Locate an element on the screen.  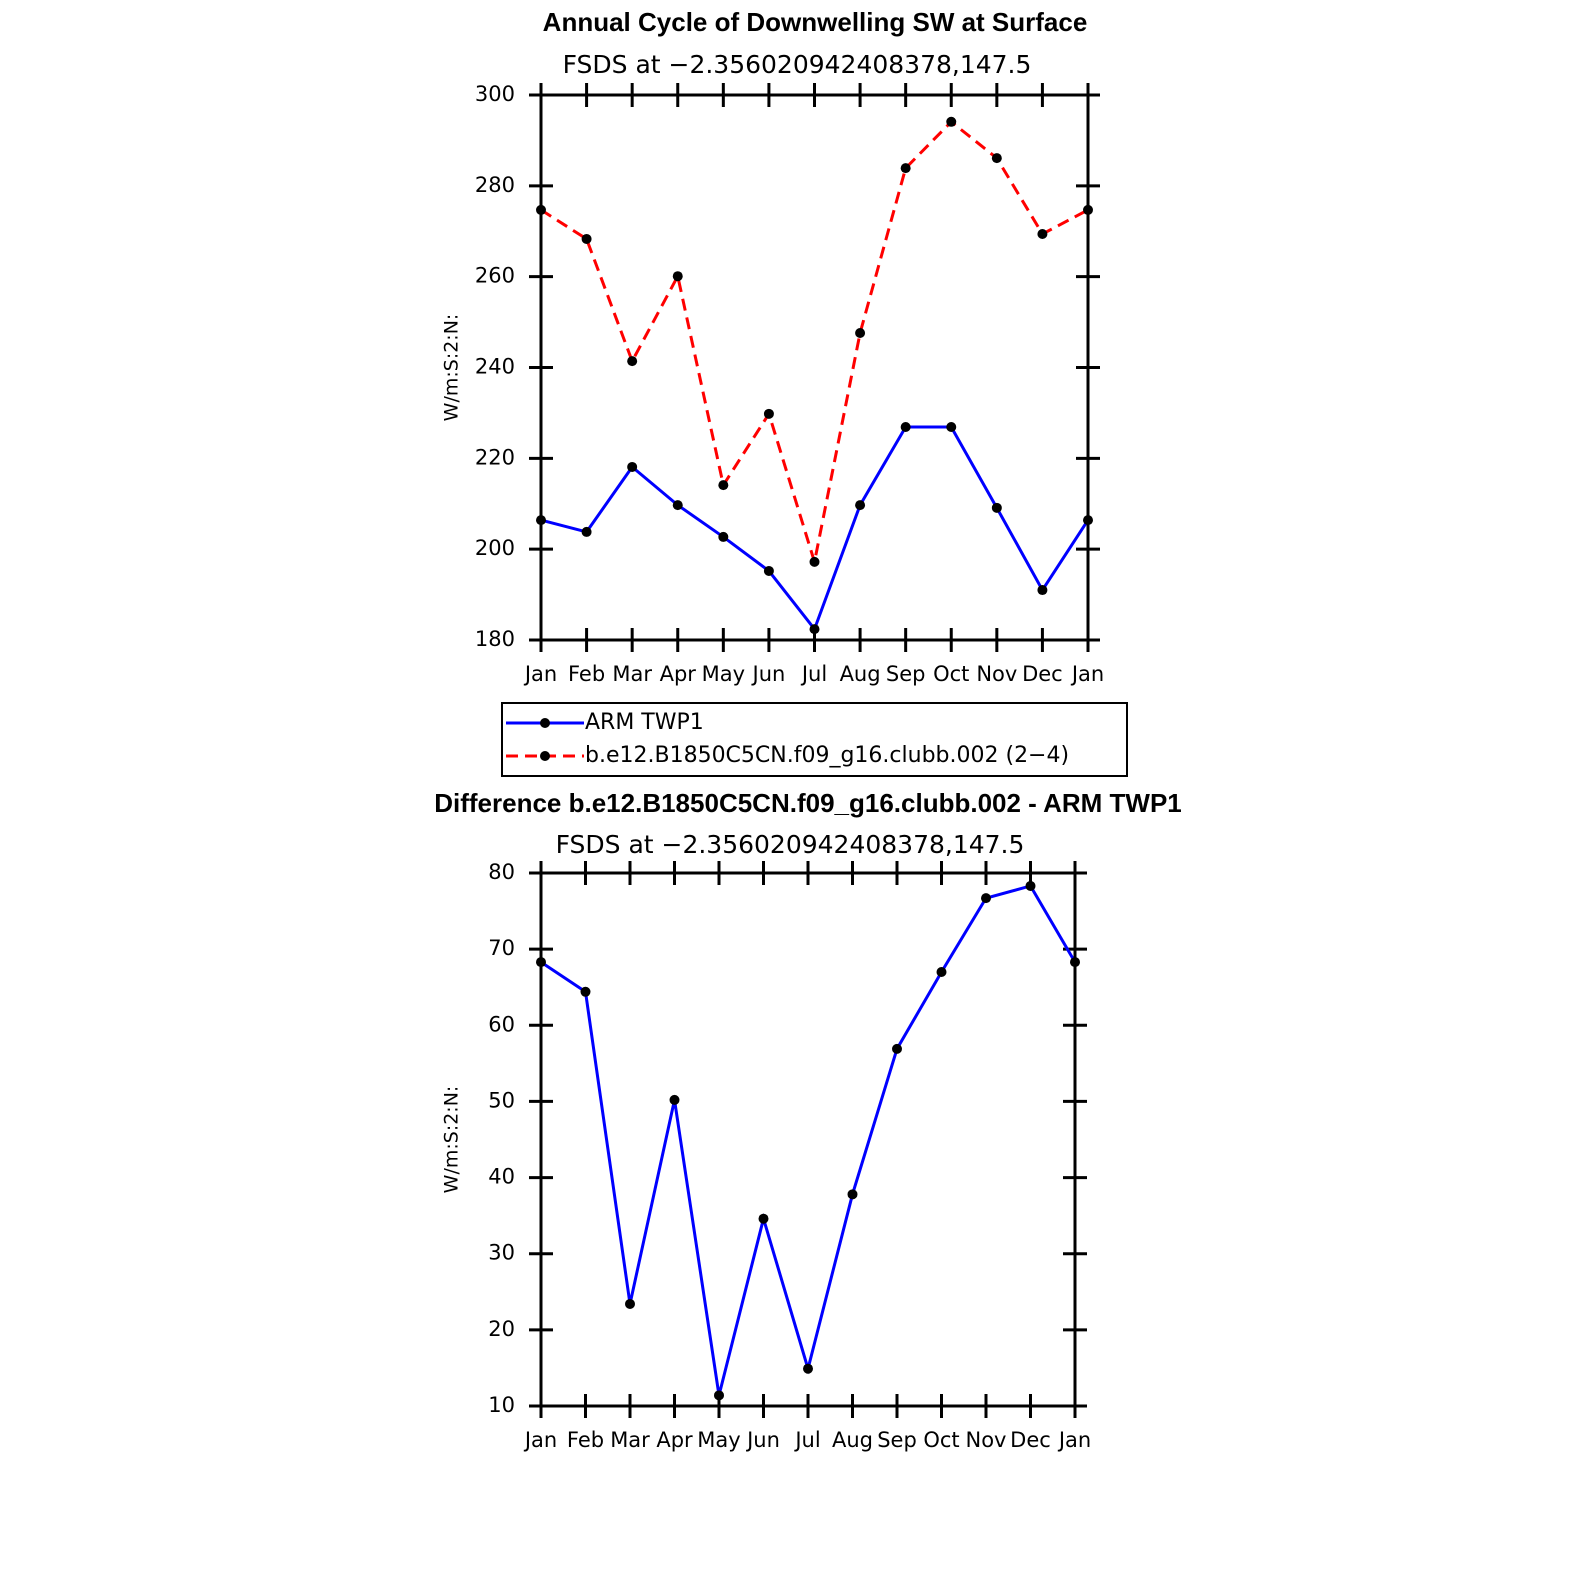
y-tick-label: 50 is located at coordinates (501, 1100).